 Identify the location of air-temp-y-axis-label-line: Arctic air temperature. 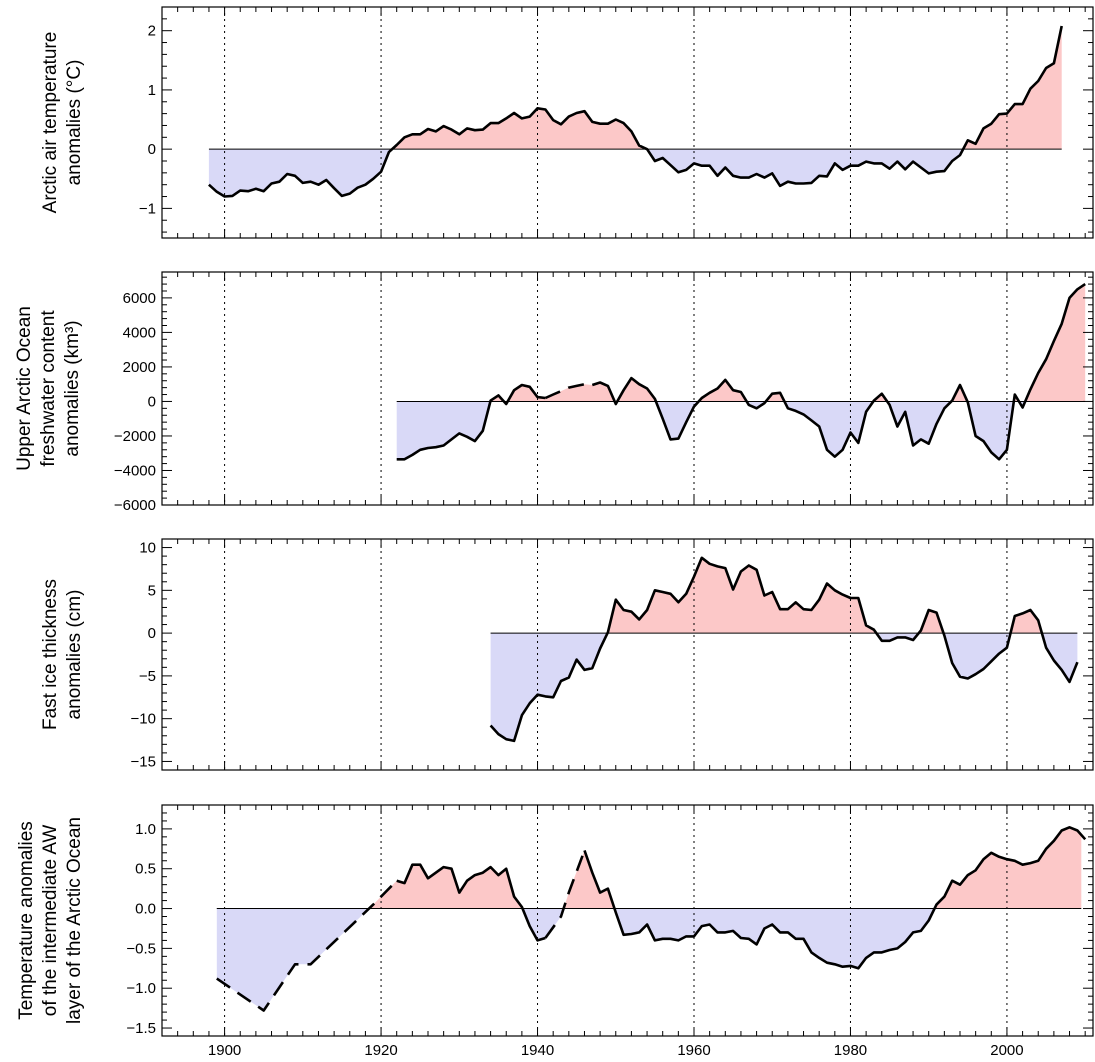
(50, 123).